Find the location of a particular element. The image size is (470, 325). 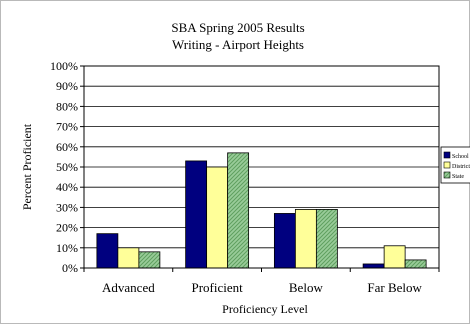

y-tick-label: 10% is located at coordinates (67, 248).